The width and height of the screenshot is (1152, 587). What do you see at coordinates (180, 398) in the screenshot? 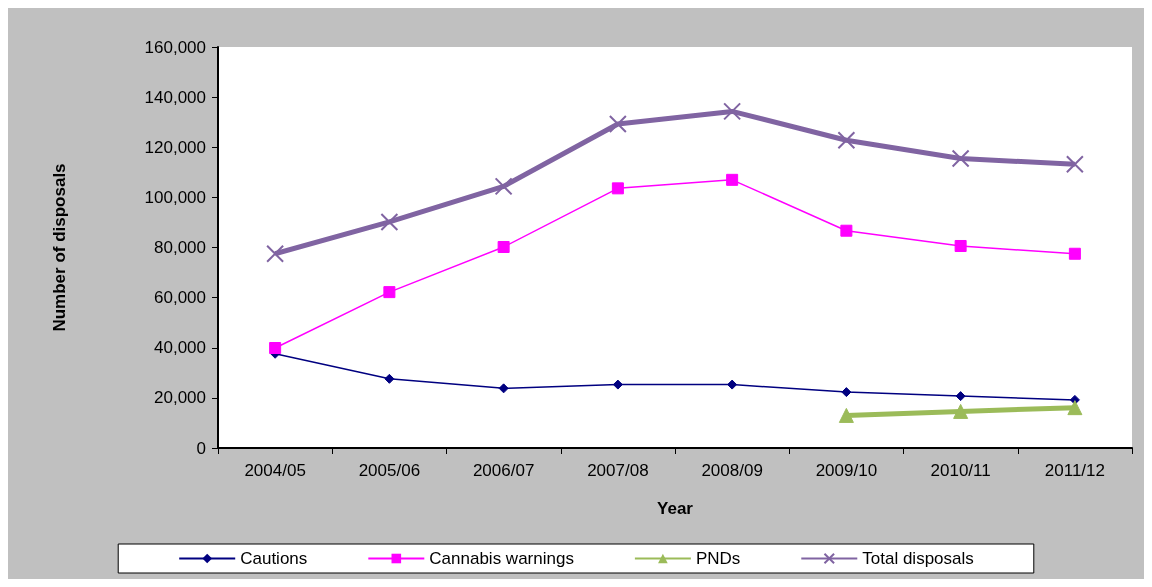
I see `y-tick-label: 20,000` at bounding box center [180, 398].